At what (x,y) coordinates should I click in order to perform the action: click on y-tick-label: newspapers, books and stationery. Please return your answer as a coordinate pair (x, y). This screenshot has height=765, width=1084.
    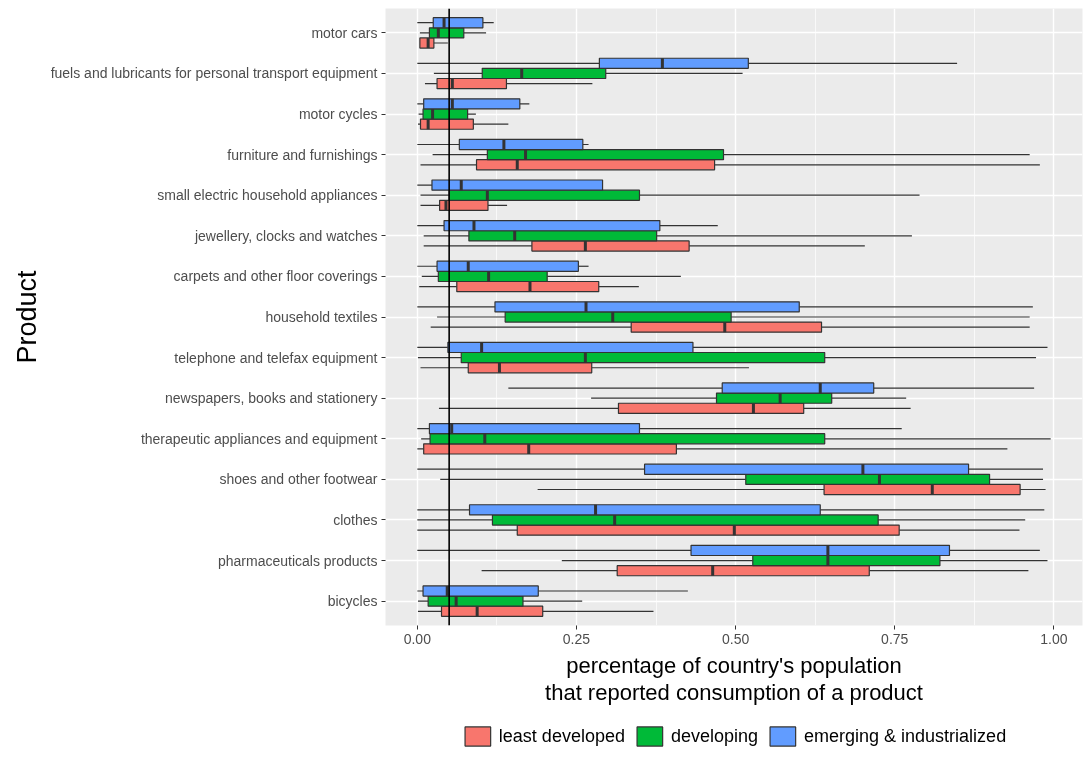
    Looking at the image, I should click on (271, 398).